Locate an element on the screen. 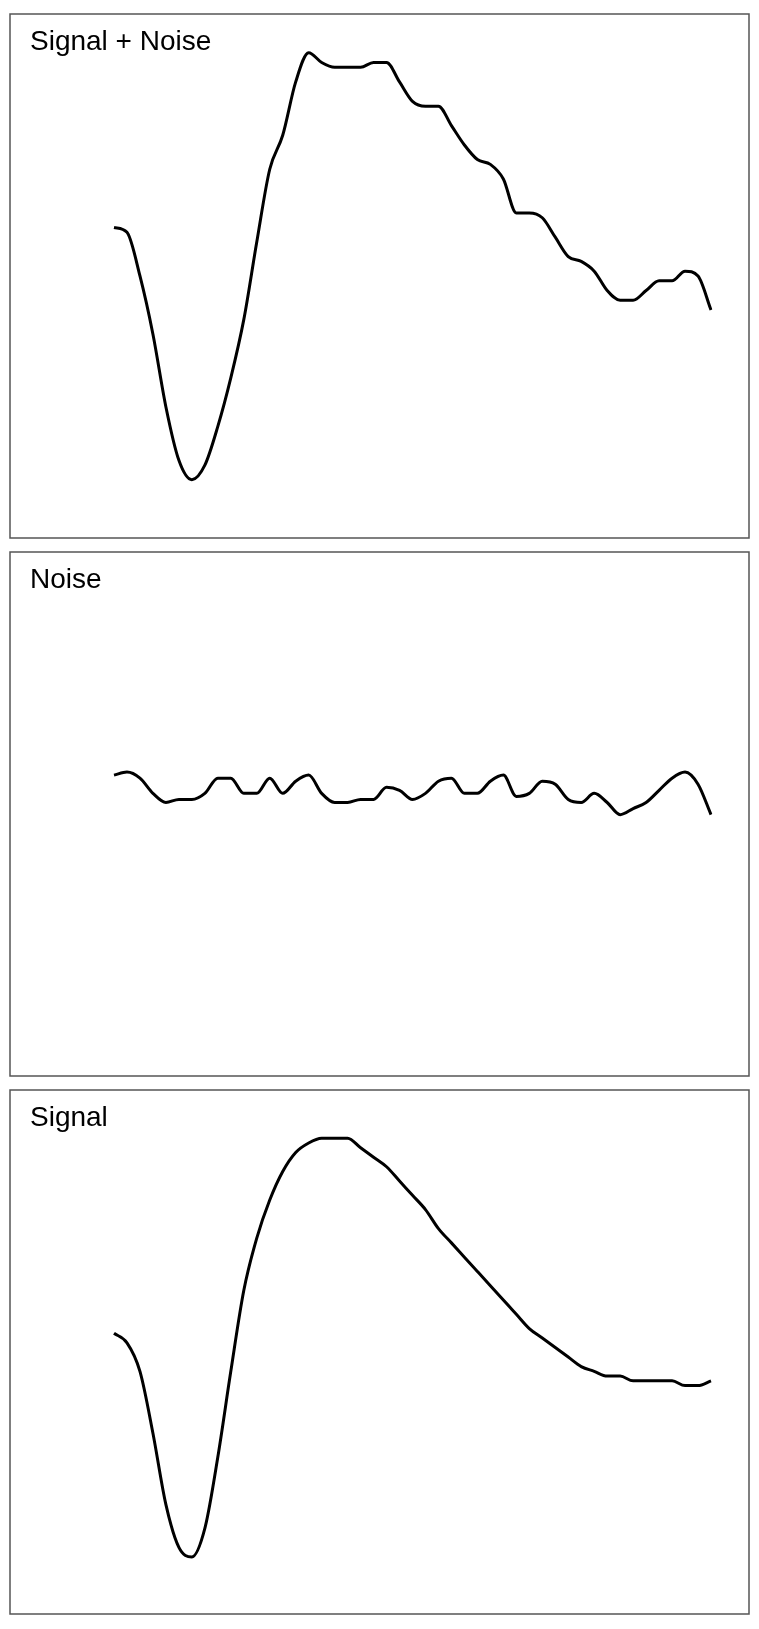 This screenshot has height=1629, width=759. chart-title: Signal + Noise is located at coordinates (121, 40).